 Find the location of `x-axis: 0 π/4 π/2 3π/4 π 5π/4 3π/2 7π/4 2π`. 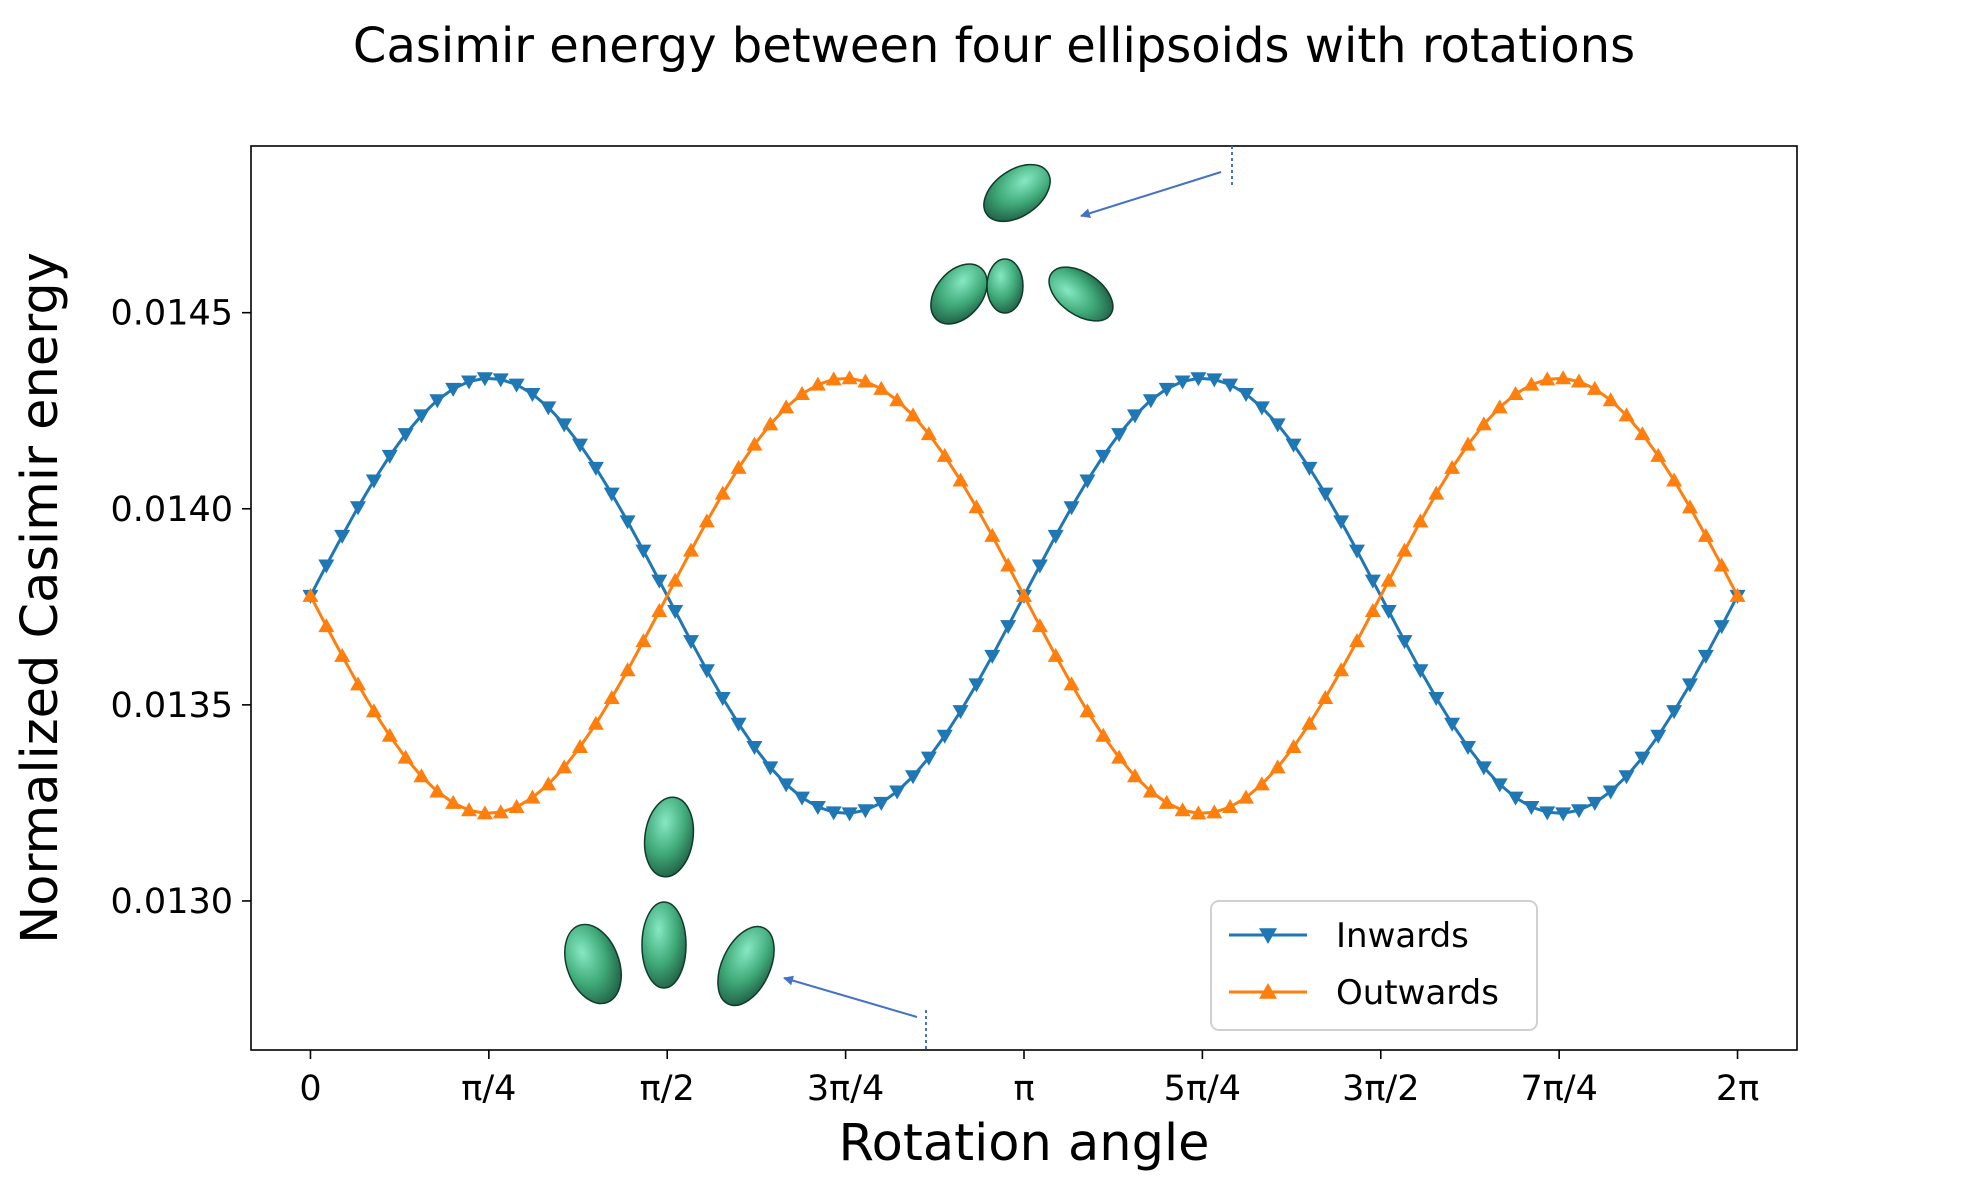

x-axis: 0 π/4 π/2 3π/4 π 5π/4 3π/2 7π/4 2π is located at coordinates (1029, 1079).